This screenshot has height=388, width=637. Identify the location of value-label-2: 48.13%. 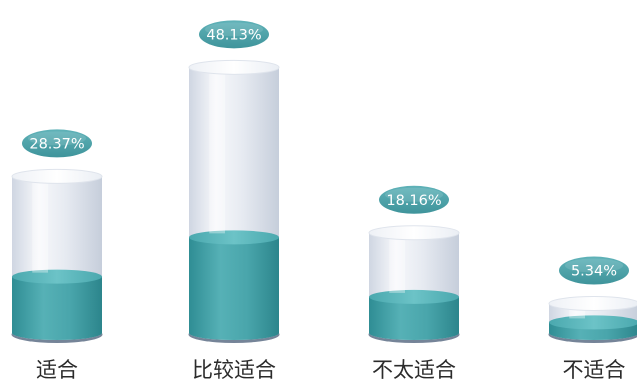
(234, 34).